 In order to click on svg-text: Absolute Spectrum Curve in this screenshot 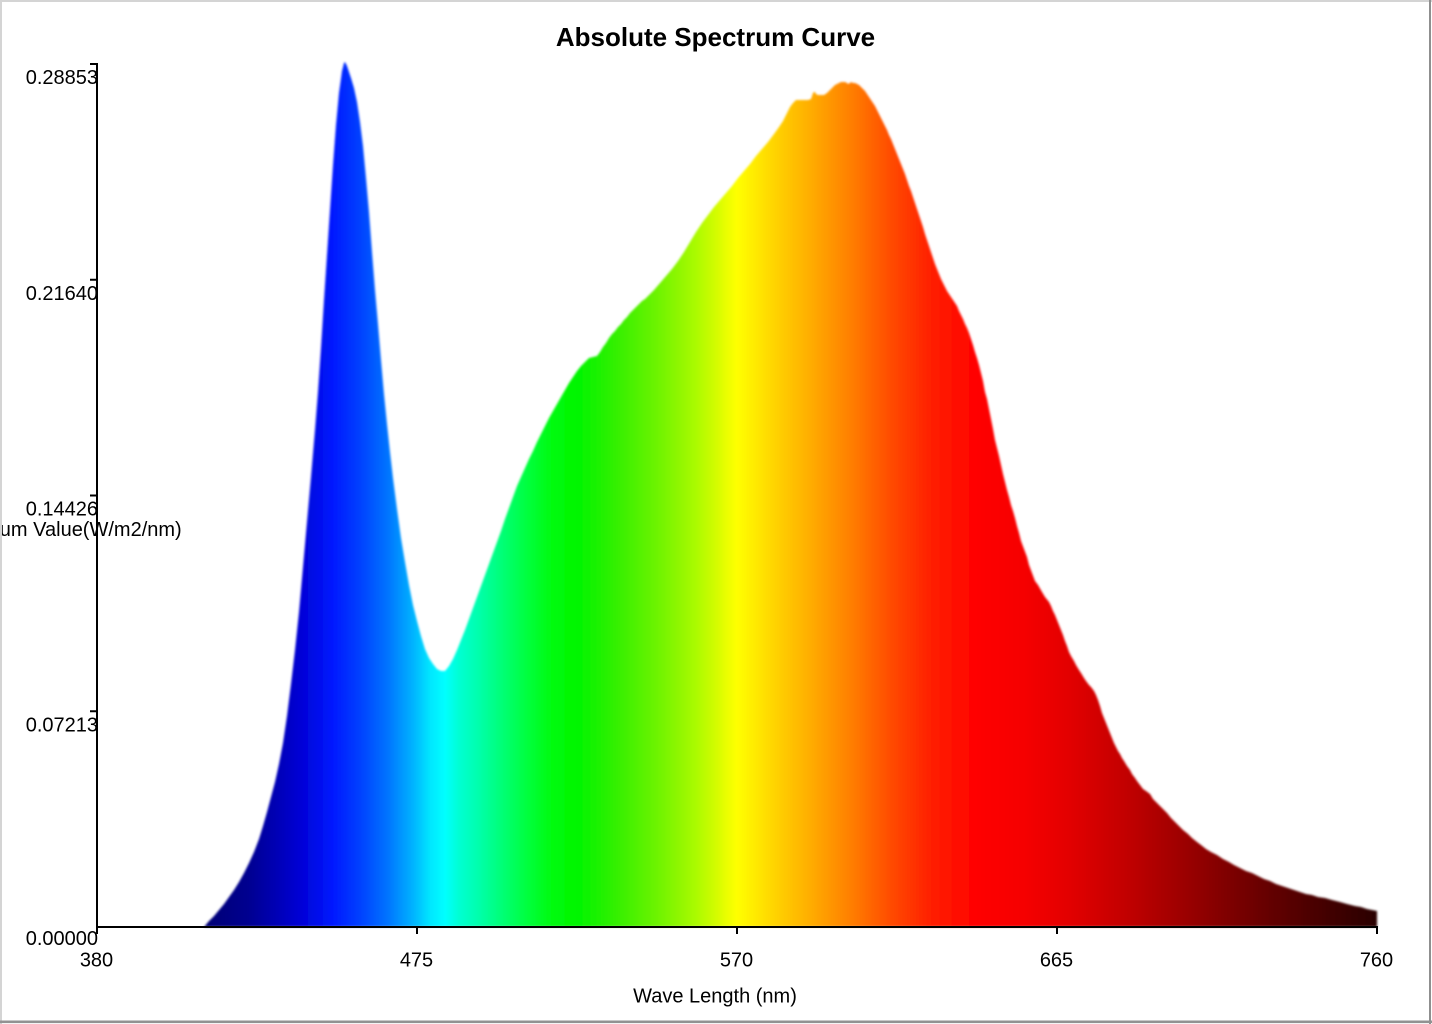, I will do `click(715, 37)`.